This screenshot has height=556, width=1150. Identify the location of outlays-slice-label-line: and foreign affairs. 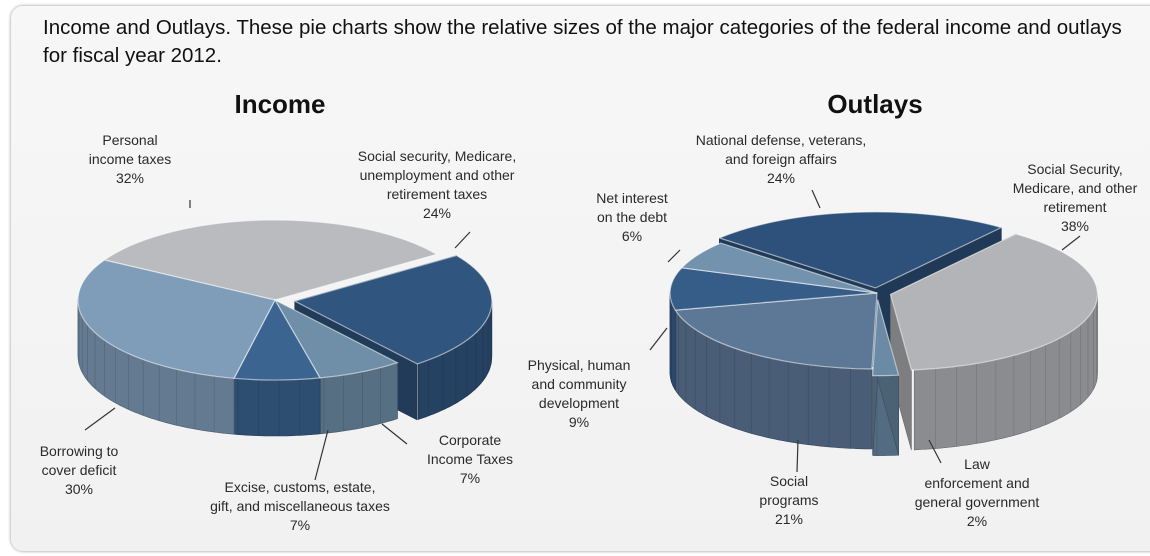
(781, 159).